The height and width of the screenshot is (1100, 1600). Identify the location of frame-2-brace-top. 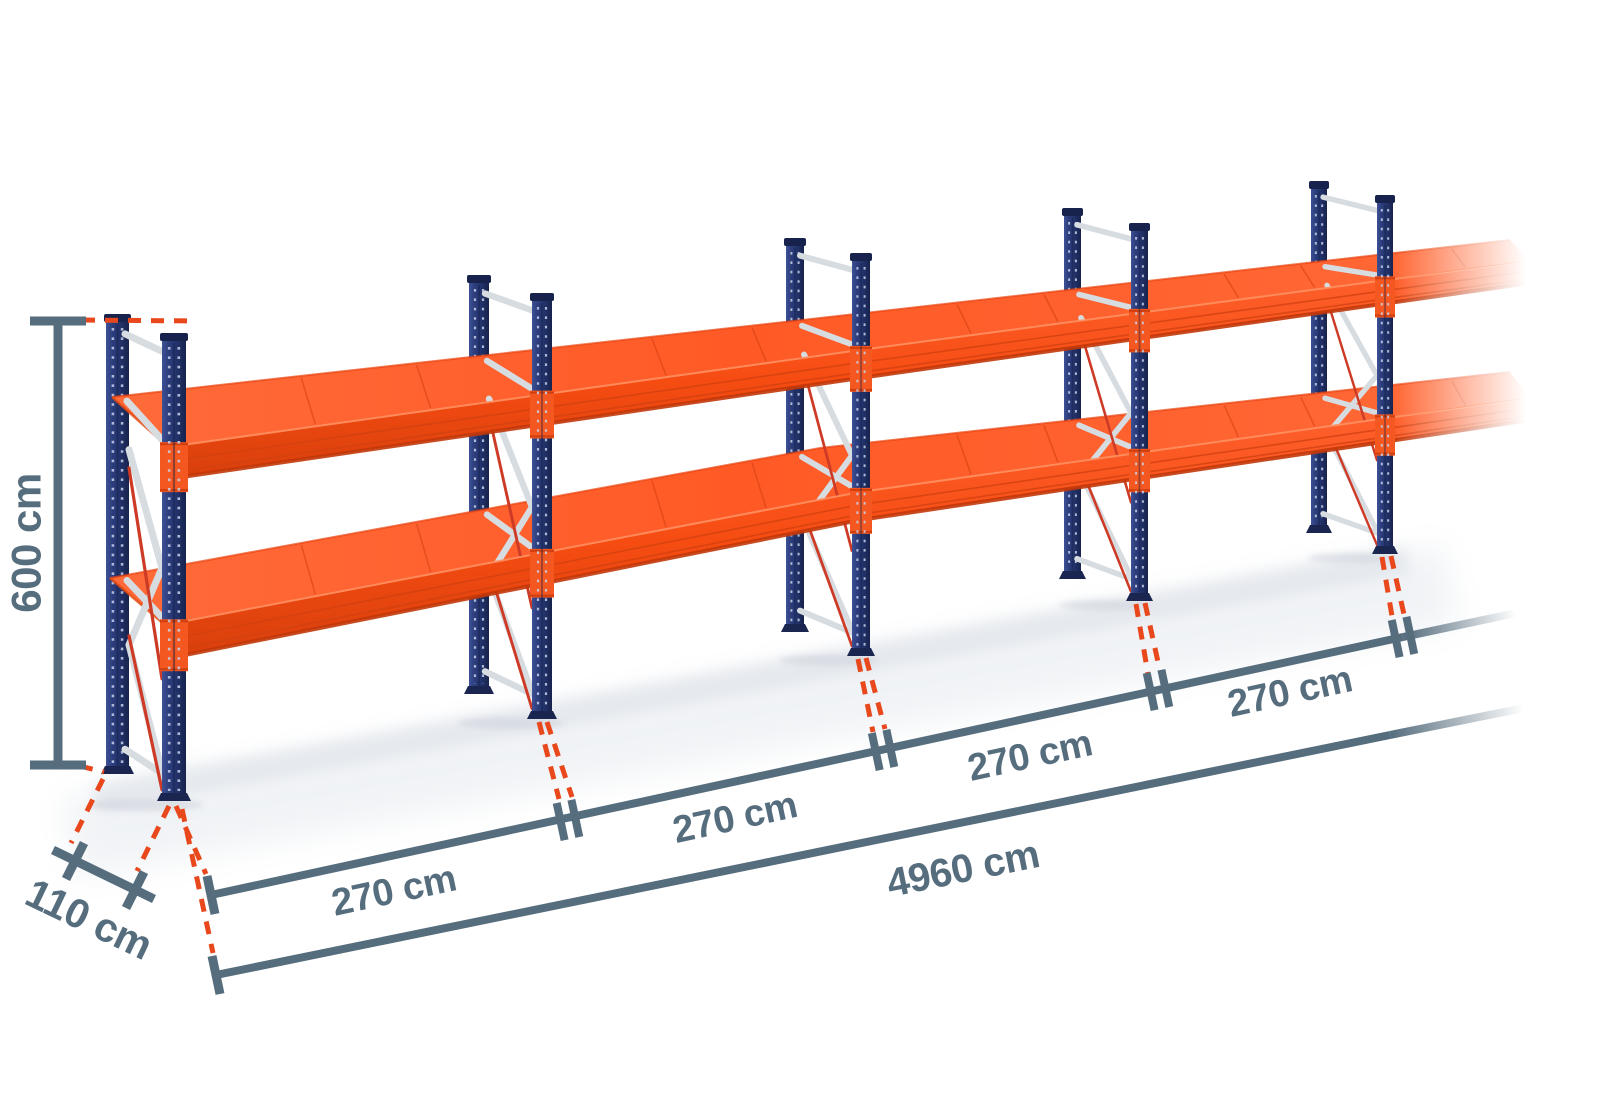
(510, 302).